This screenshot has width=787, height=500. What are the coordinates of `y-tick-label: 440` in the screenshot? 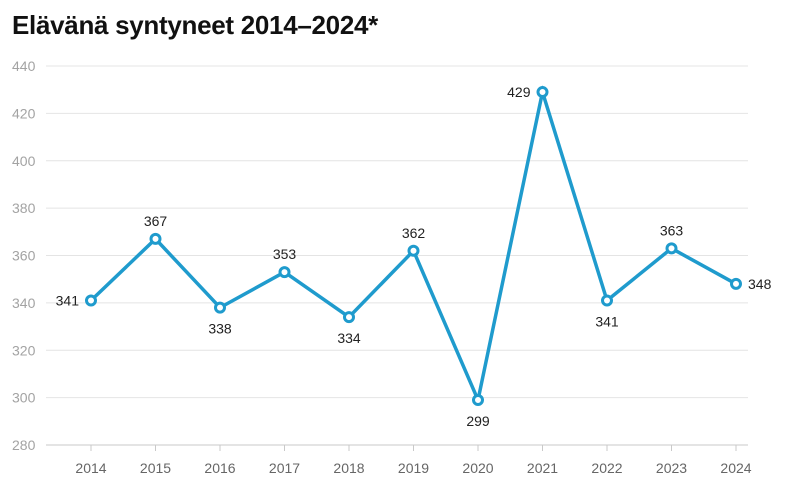 It's located at (24, 66).